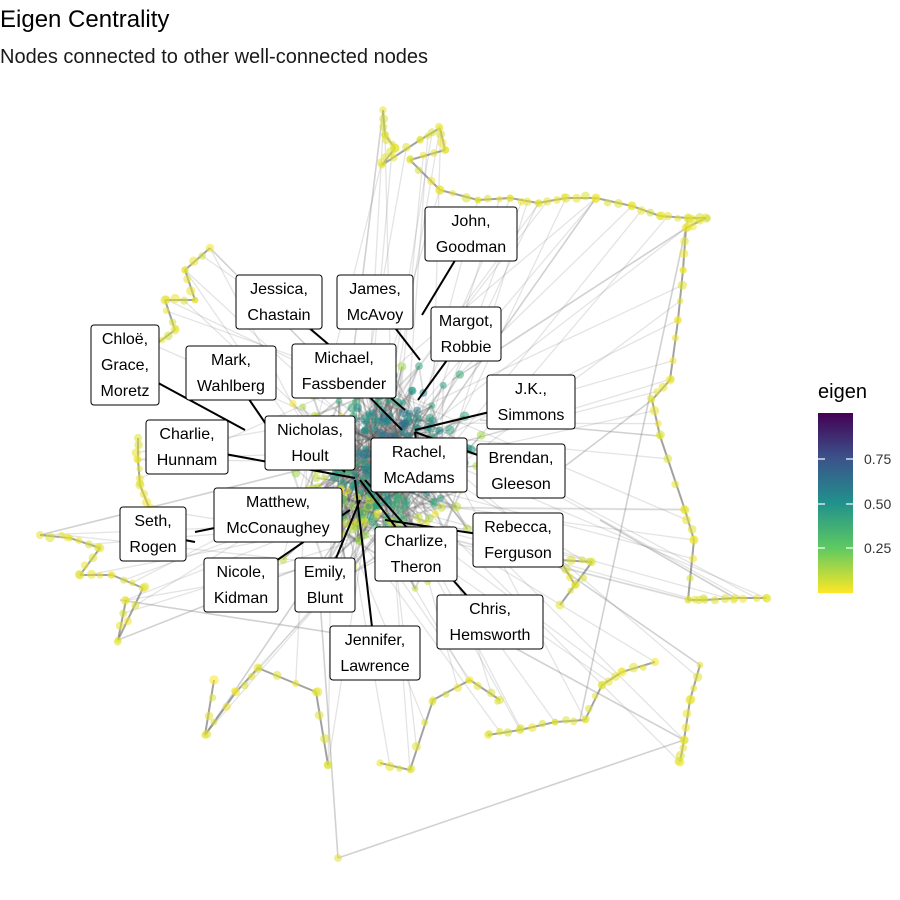 The height and width of the screenshot is (900, 900). I want to click on label-text: Hoult, so click(310, 456).